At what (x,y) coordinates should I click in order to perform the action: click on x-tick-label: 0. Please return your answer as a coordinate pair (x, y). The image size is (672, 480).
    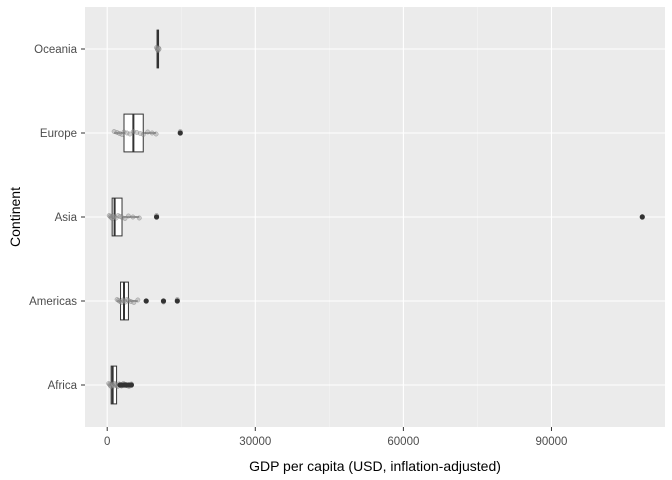
    Looking at the image, I should click on (107, 442).